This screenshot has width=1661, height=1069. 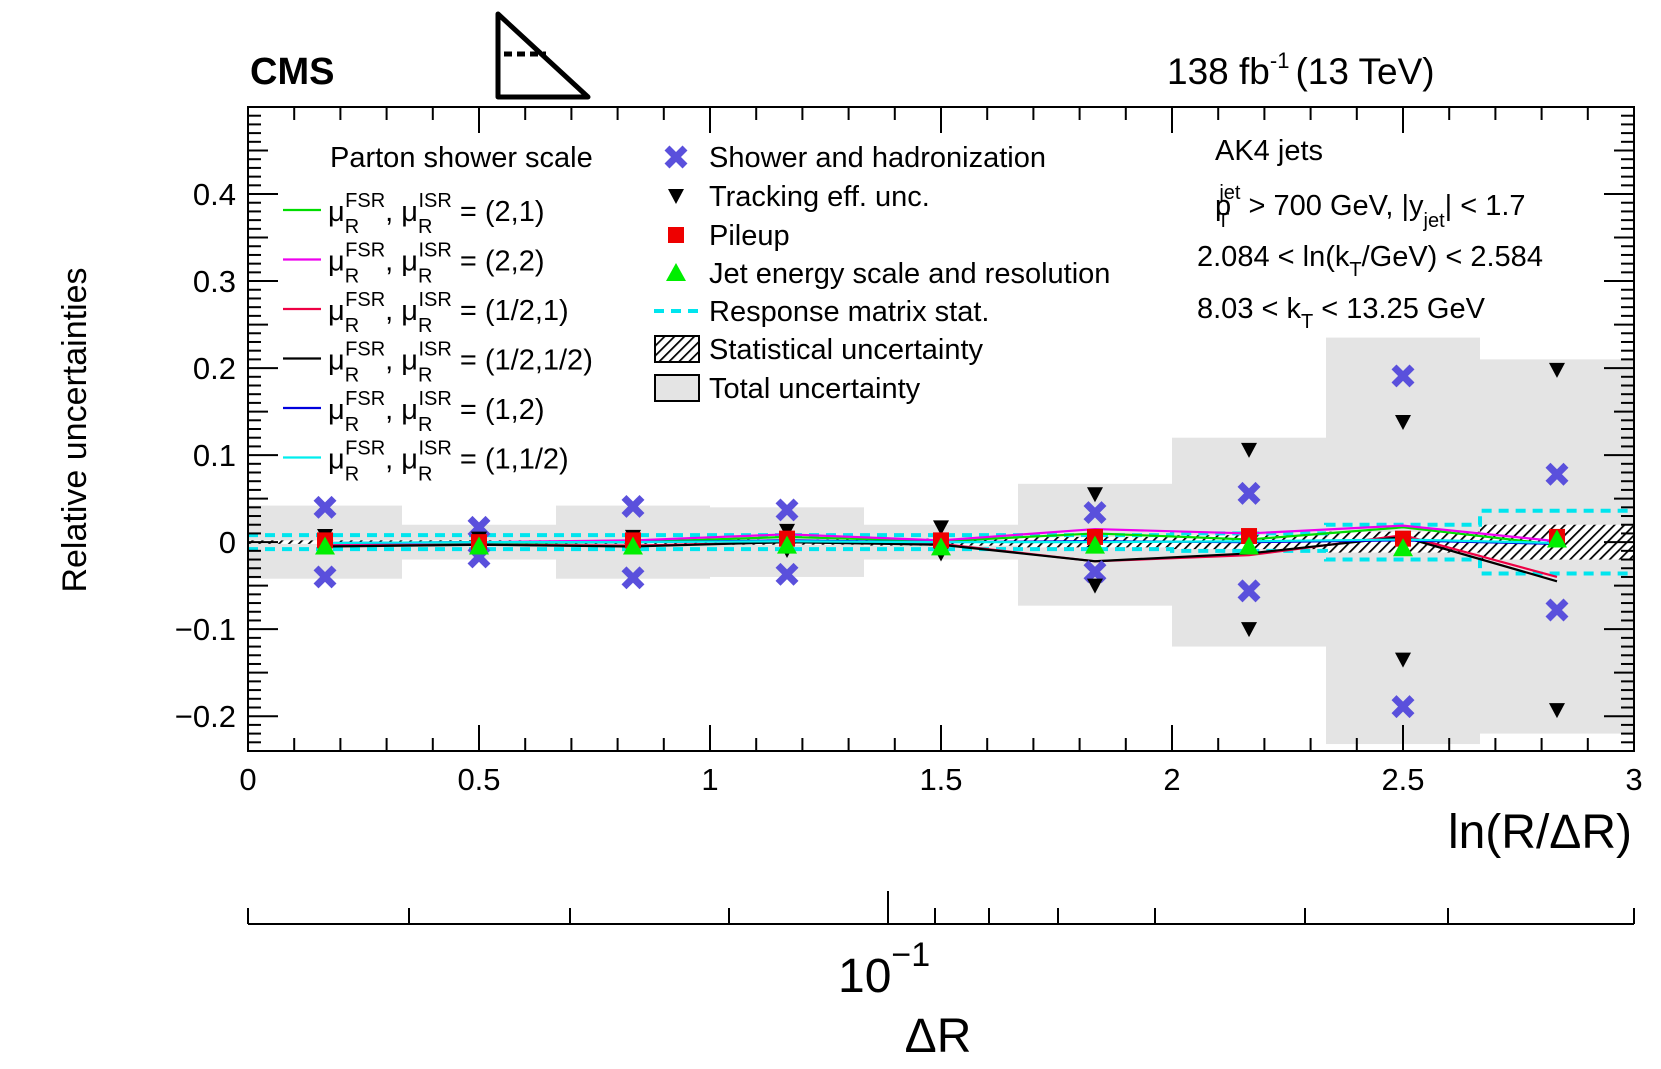 What do you see at coordinates (1370, 261) in the screenshot?
I see `lnkt-range-label: 2.084 < ln(kT/GeV) < 2.584` at bounding box center [1370, 261].